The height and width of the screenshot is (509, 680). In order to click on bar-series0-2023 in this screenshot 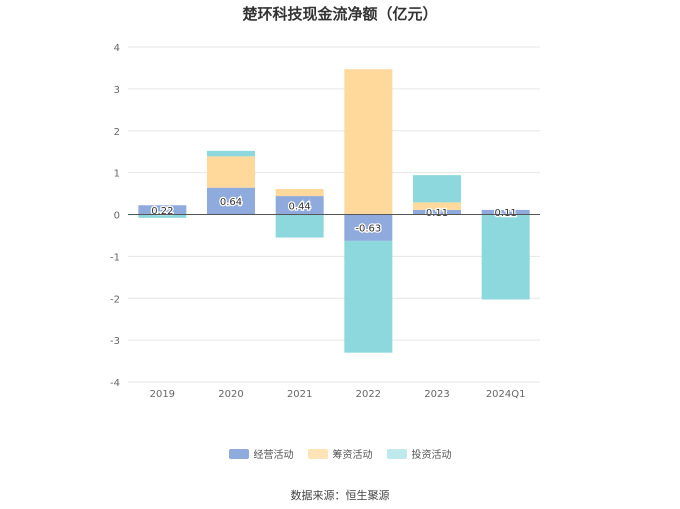, I will do `click(437, 212)`.